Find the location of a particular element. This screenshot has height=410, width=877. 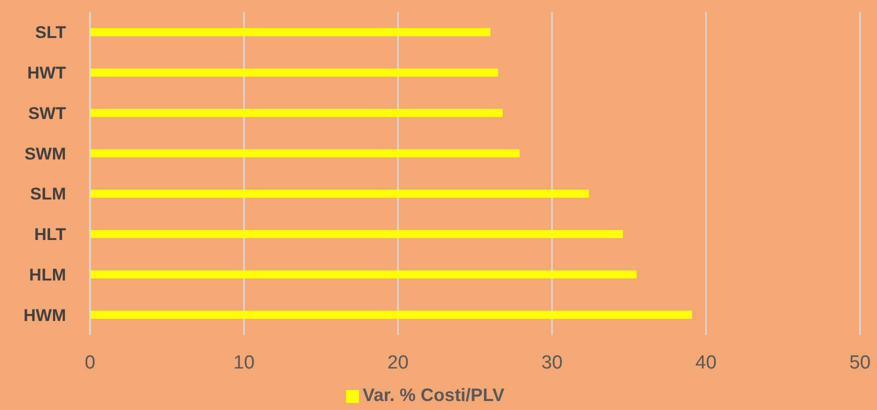

y-tick-label: SWM is located at coordinates (45, 154).